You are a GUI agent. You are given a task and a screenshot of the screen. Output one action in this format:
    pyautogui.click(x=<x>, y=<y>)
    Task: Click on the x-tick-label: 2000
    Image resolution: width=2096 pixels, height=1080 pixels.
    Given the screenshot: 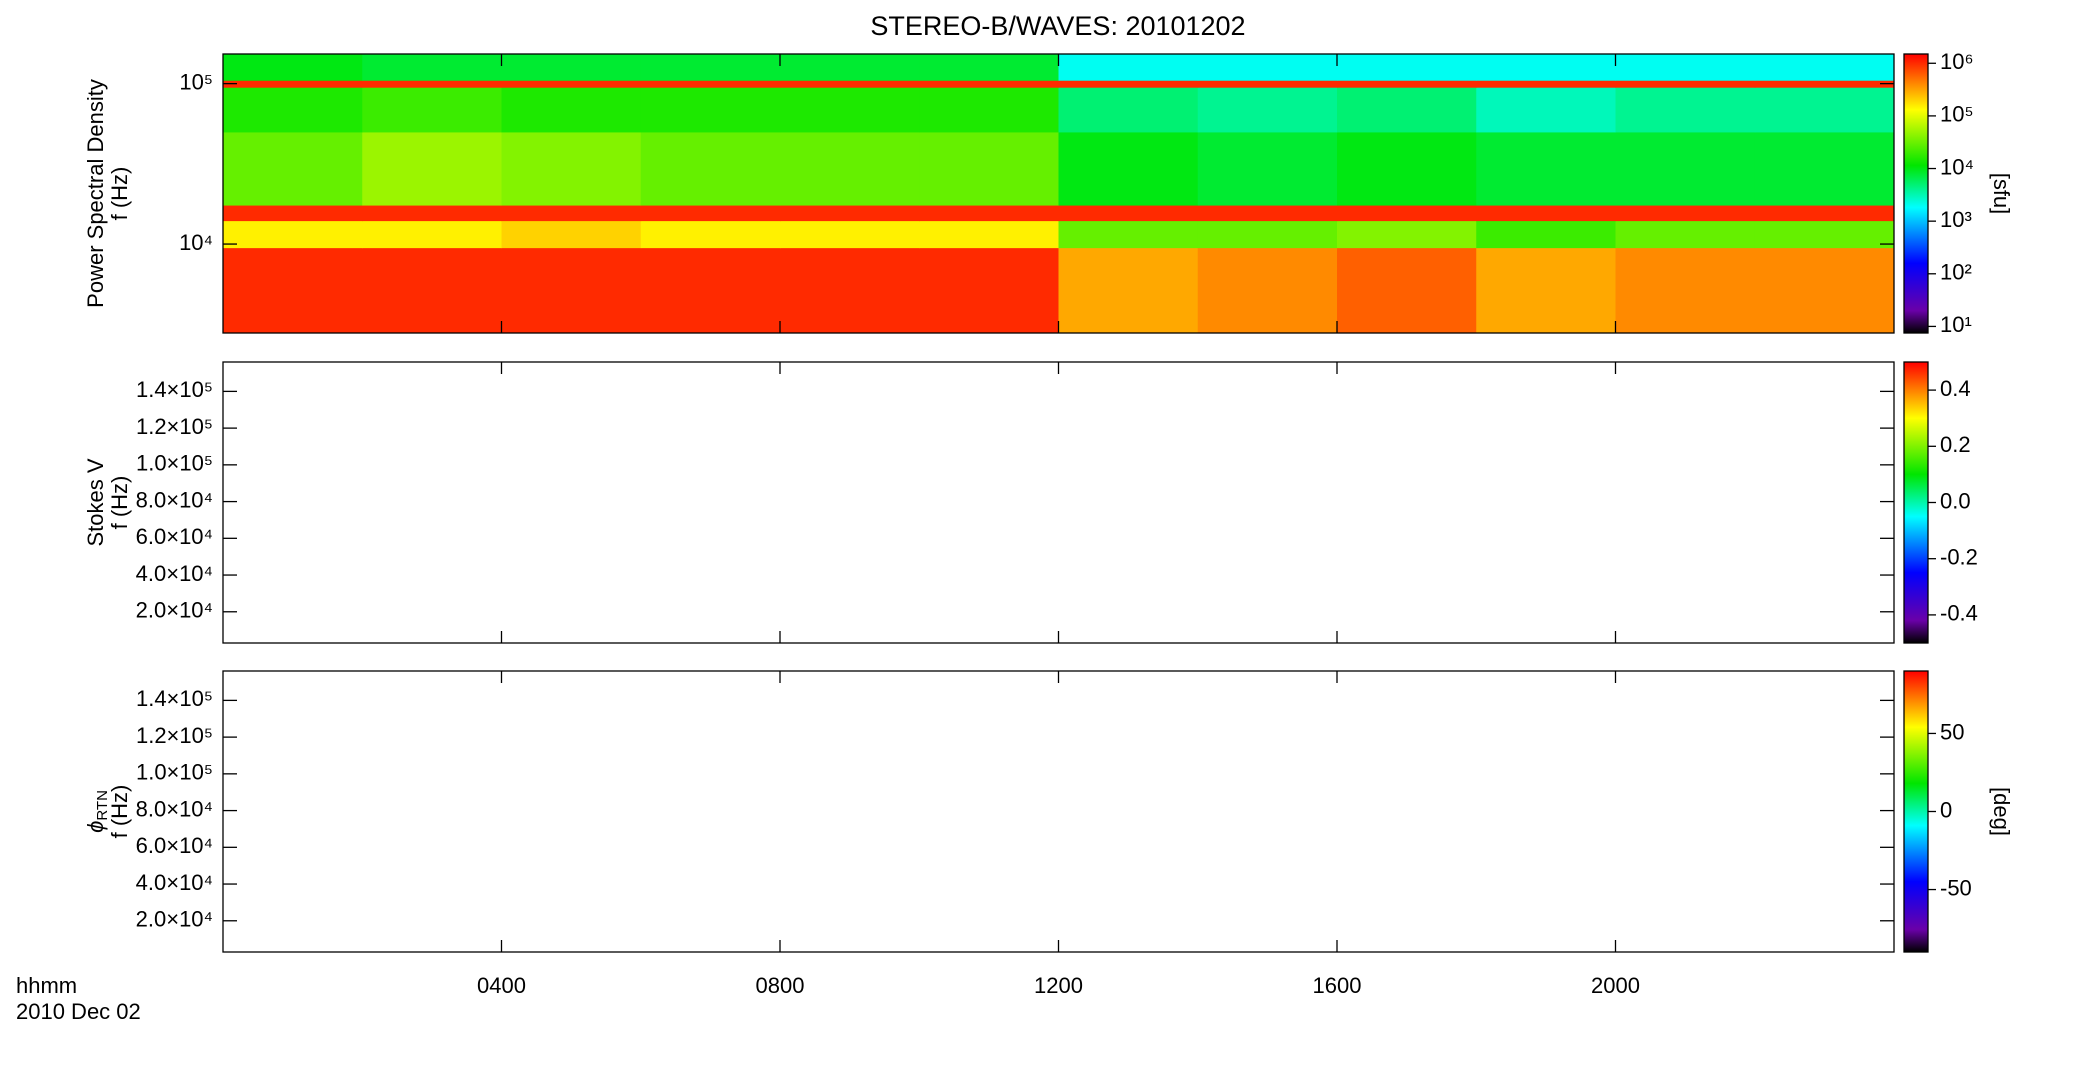 What is the action you would take?
    pyautogui.click(x=1615, y=985)
    